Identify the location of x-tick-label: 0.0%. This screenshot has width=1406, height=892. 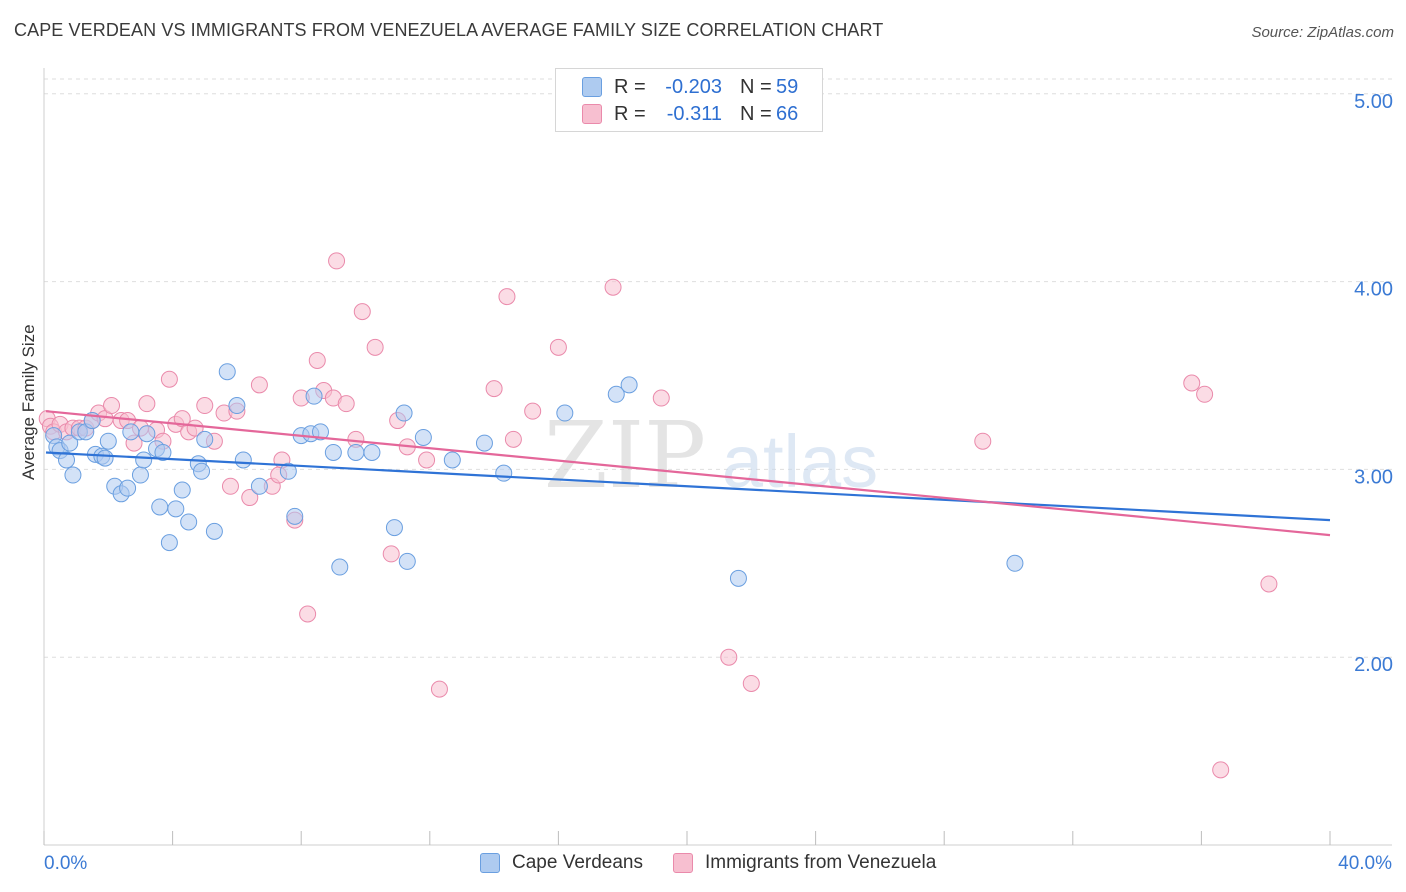
(65, 863).